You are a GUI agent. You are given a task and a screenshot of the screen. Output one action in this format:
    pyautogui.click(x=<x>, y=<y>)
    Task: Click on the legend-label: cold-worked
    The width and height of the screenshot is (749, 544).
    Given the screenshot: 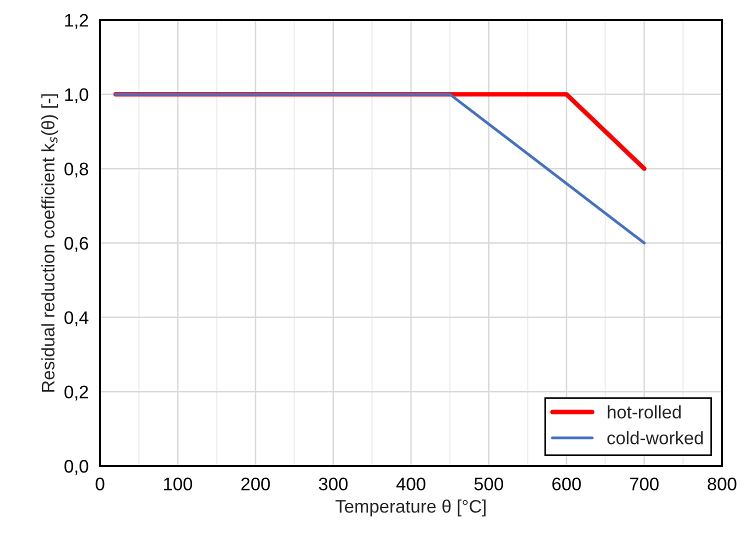 What is the action you would take?
    pyautogui.click(x=655, y=437)
    